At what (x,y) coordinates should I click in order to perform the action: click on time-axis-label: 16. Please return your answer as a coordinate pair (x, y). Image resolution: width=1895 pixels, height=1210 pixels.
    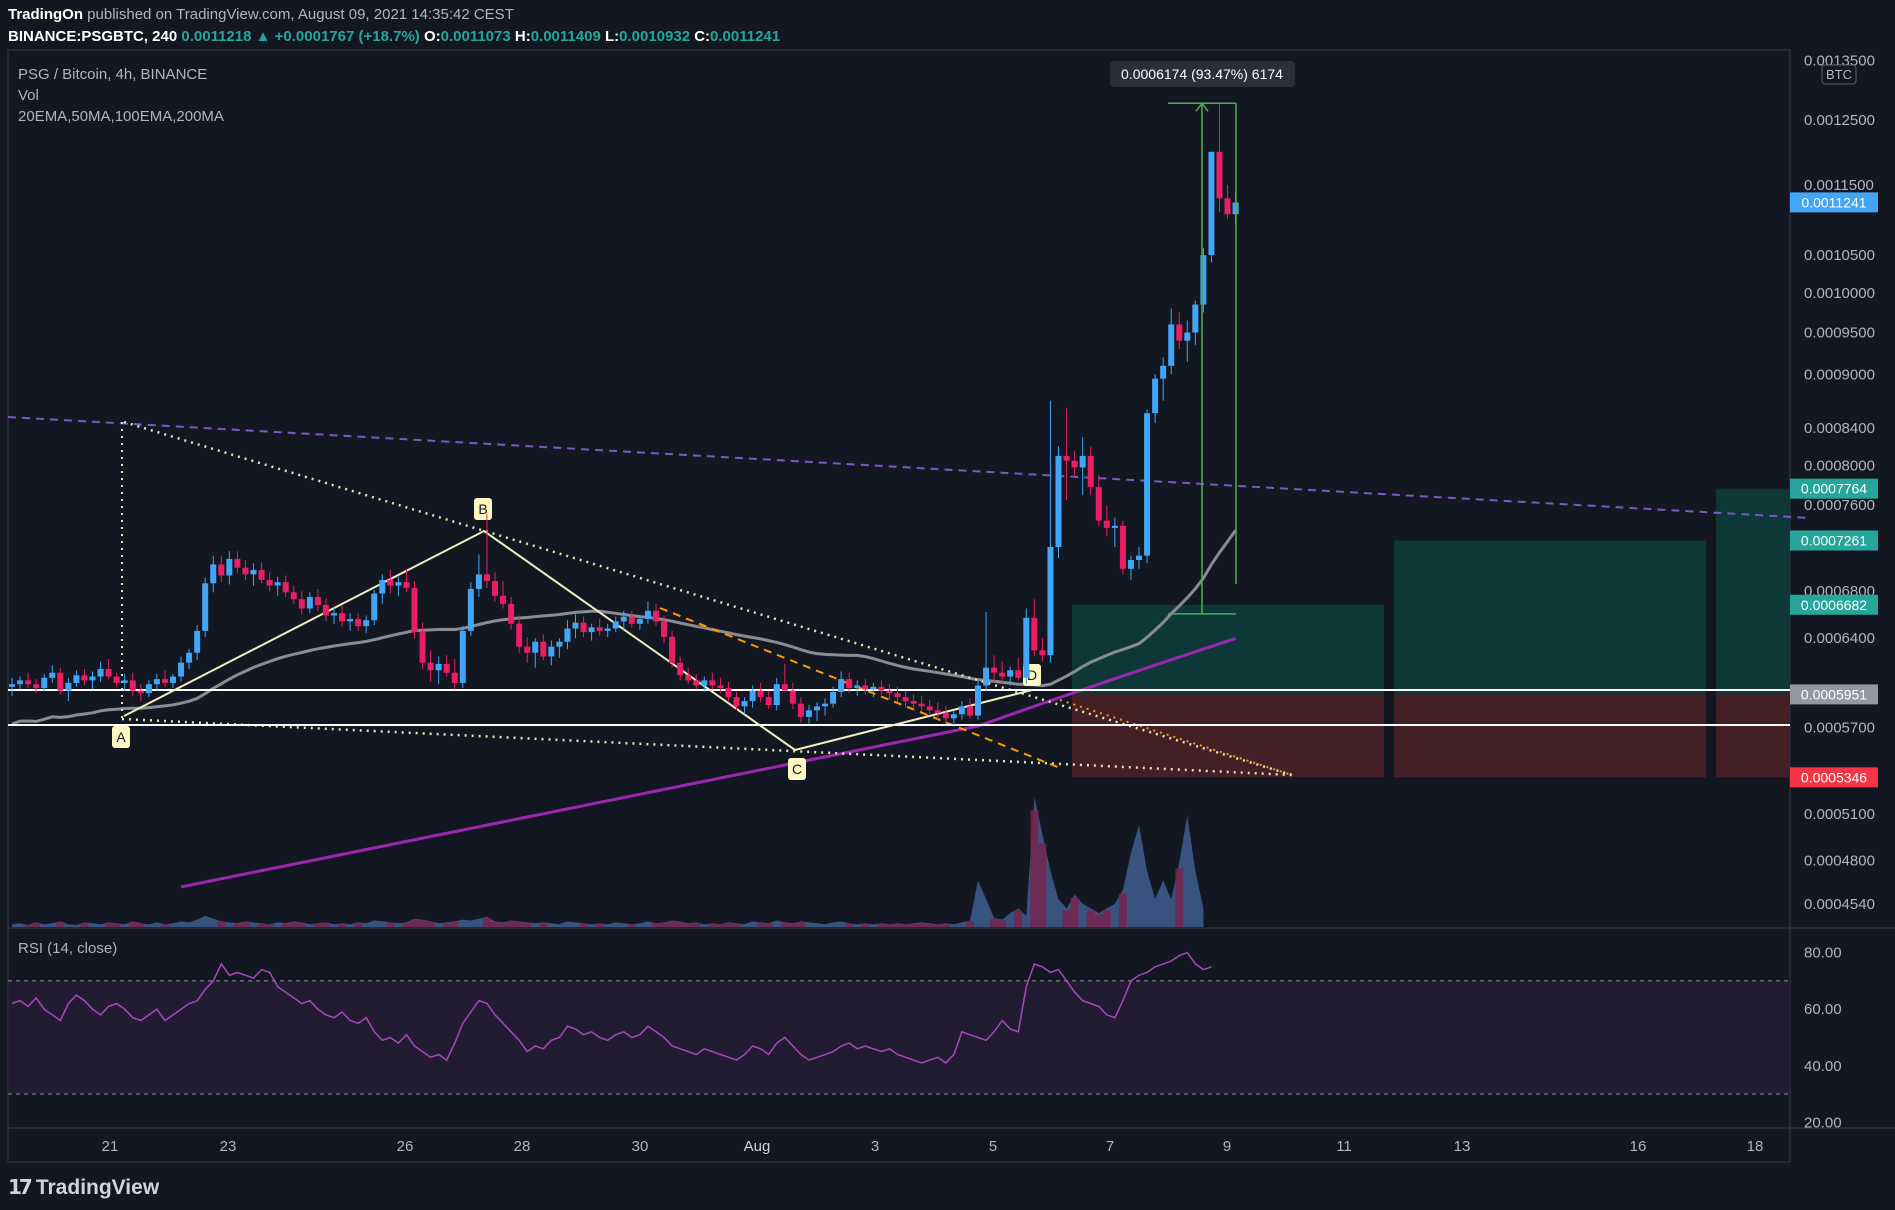
    Looking at the image, I should click on (1638, 1146).